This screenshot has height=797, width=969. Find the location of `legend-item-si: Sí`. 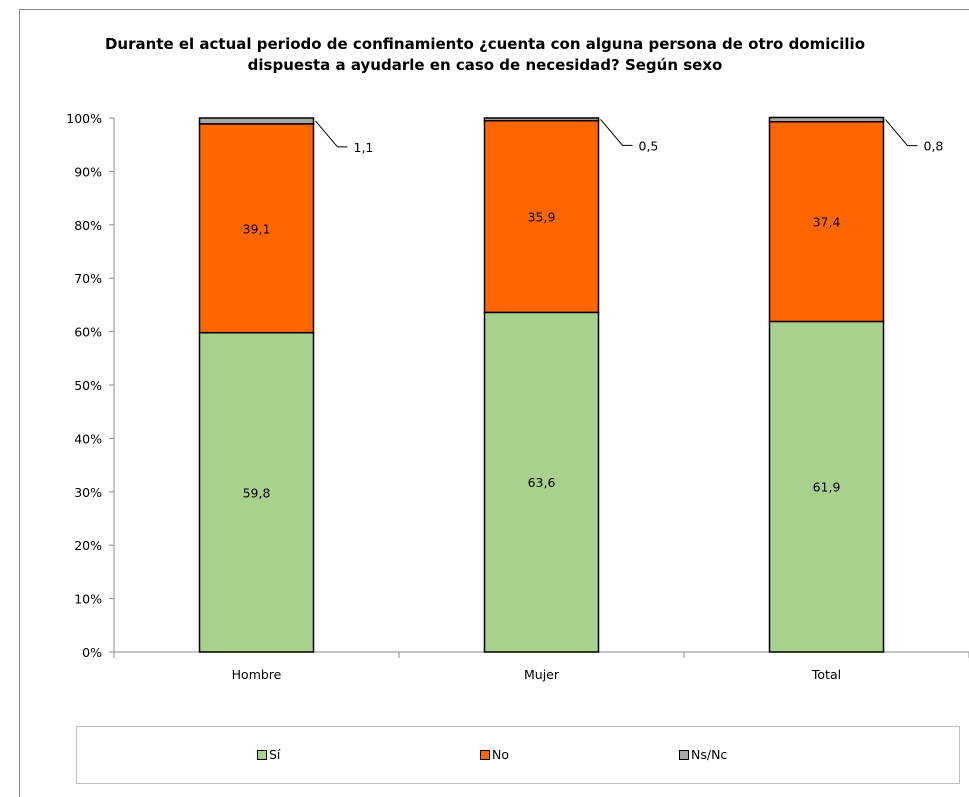

legend-item-si: Sí is located at coordinates (268, 754).